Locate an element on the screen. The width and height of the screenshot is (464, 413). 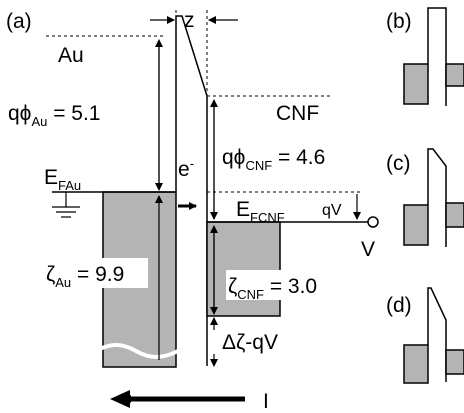
phi-au-label: qϕAu = 5.1 is located at coordinates (54, 115).